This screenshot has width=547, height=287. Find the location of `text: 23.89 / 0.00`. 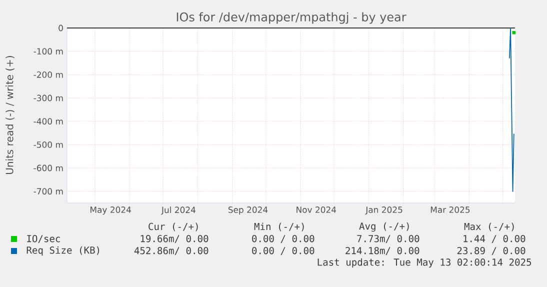

text: 23.89 / 0.00 is located at coordinates (491, 251).